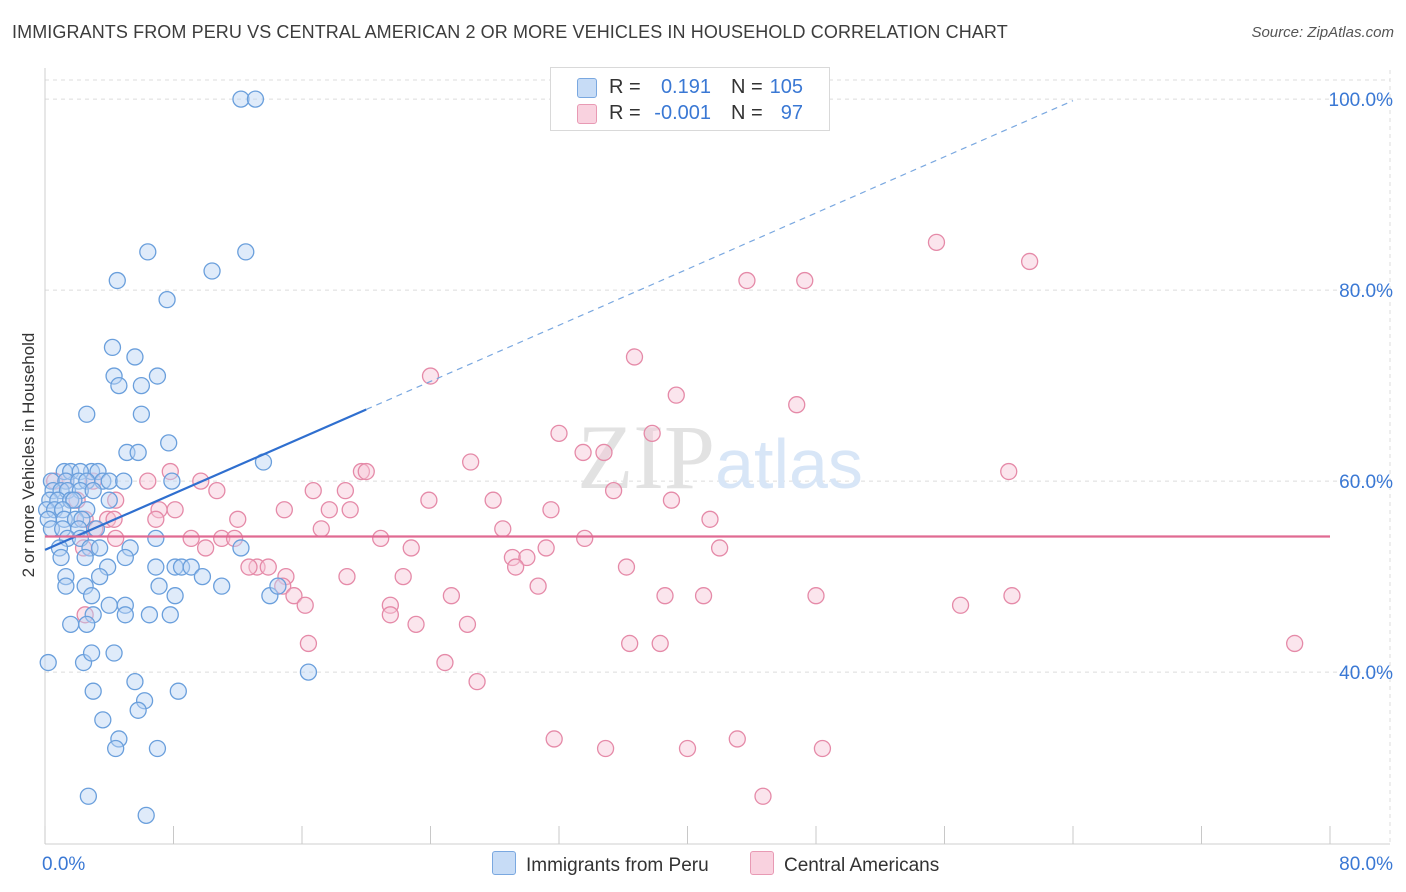  I want to click on x-tick-labels: 0.0% 80.0%, so click(717, 864).